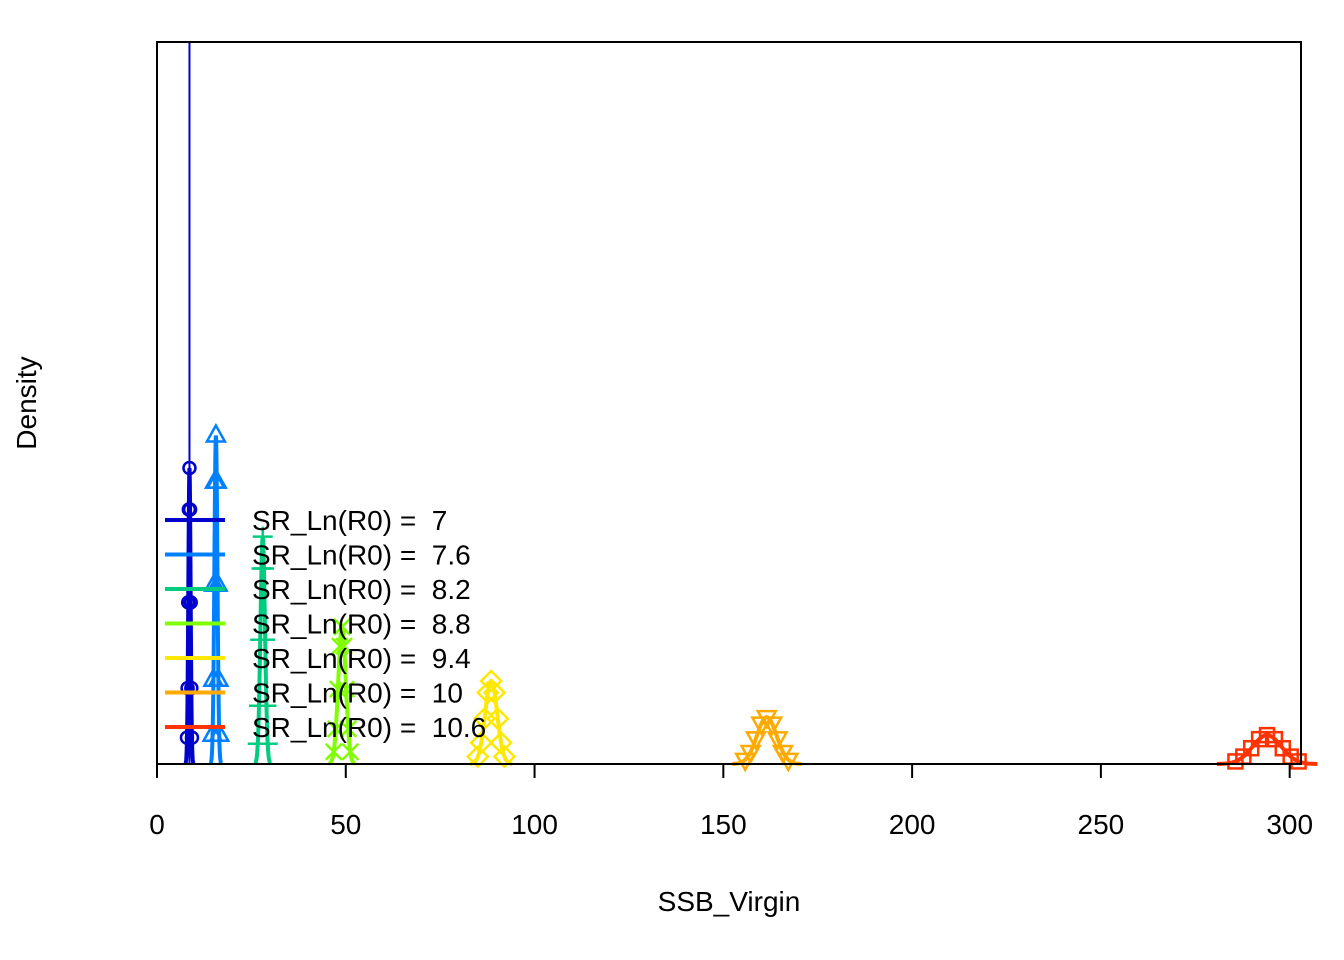 Image resolution: width=1344 pixels, height=960 pixels. What do you see at coordinates (534, 824) in the screenshot?
I see `x-tick-label: 100` at bounding box center [534, 824].